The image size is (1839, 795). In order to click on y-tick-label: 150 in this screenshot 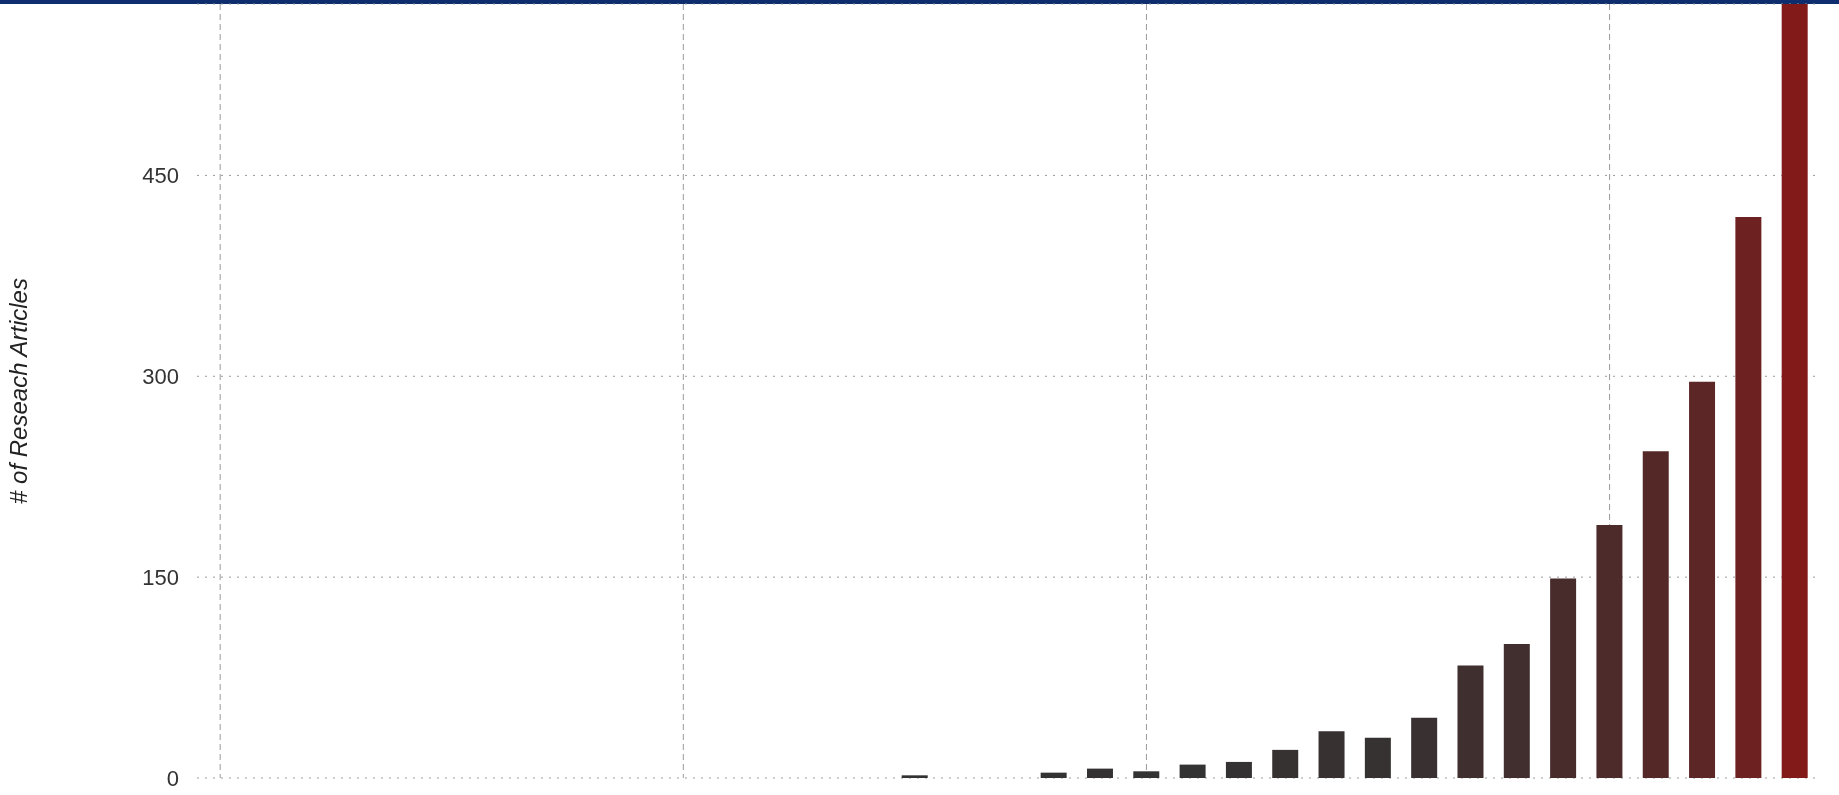, I will do `click(160, 577)`.